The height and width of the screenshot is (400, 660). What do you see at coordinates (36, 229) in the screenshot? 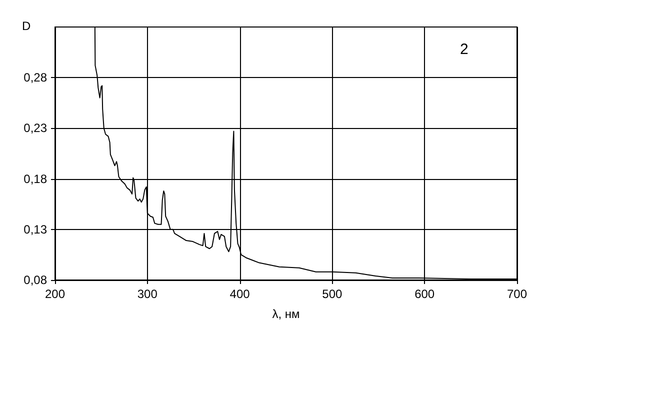
I see `y-tick-label: 0,13` at bounding box center [36, 229].